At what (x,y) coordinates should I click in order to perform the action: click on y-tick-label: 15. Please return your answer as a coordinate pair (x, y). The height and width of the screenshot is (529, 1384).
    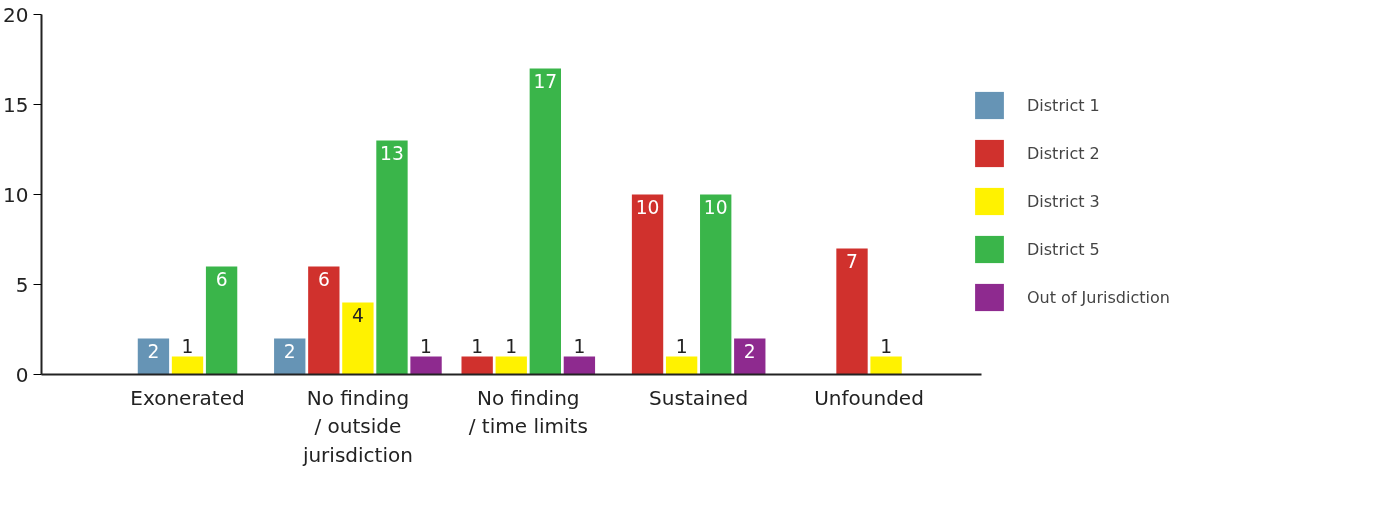
    Looking at the image, I should click on (16, 104).